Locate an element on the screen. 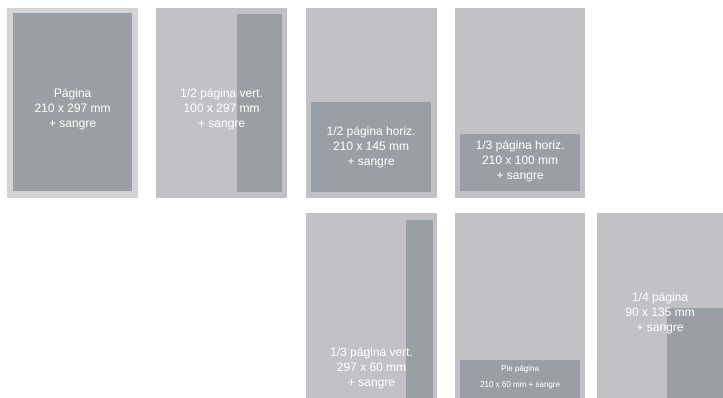  format-size: 210 x 297 mm is located at coordinates (72, 108).